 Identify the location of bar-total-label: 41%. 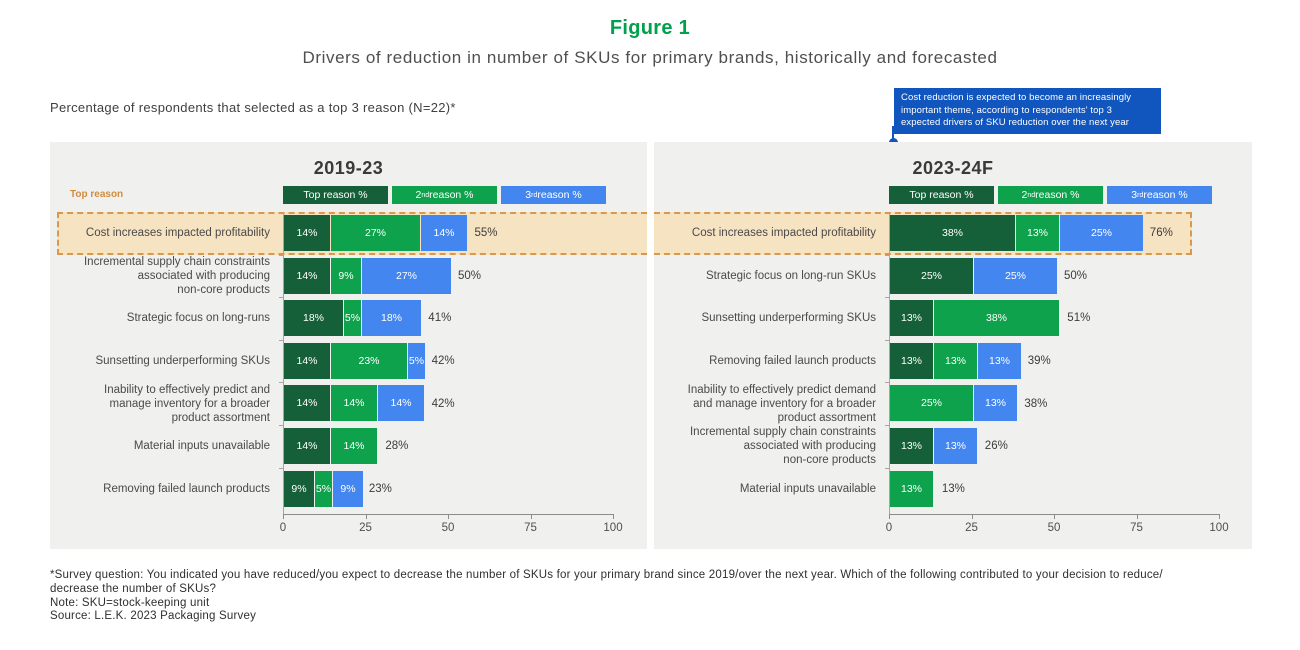
(440, 318).